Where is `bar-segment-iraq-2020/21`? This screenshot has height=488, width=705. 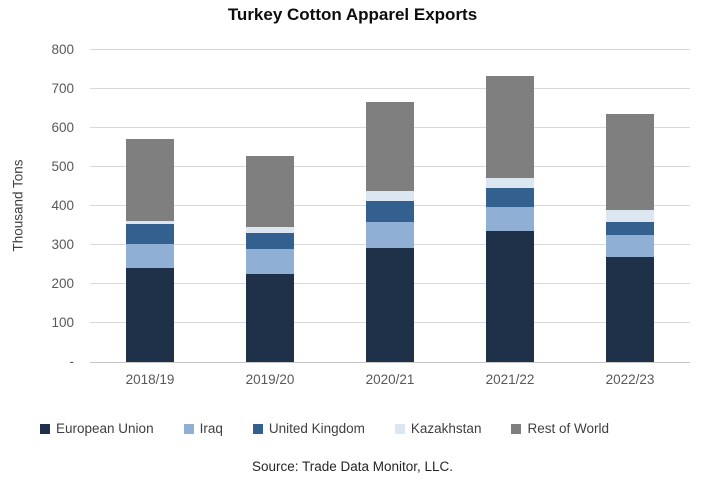 bar-segment-iraq-2020/21 is located at coordinates (390, 235).